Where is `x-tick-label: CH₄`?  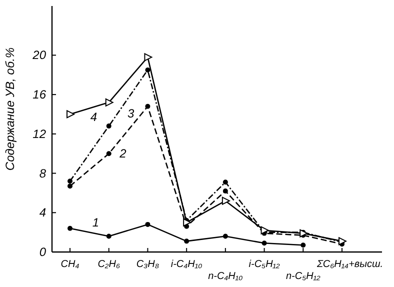
x-tick-label: CH₄ is located at coordinates (70, 264).